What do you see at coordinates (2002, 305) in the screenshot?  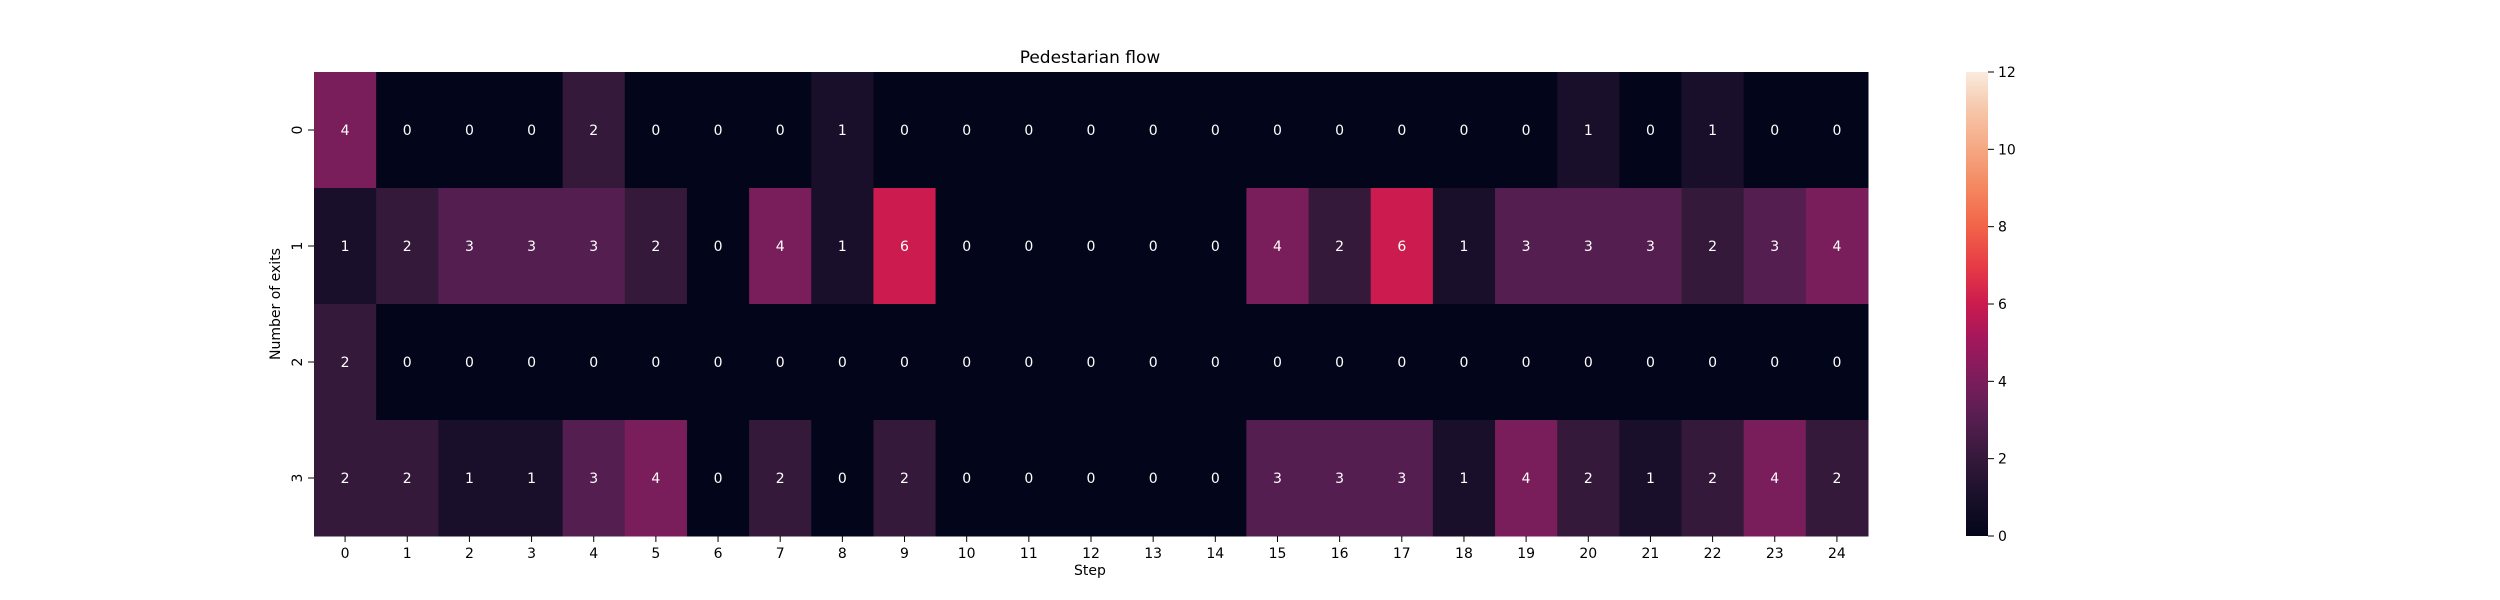 I see `colorbar-tick-label: 6` at bounding box center [2002, 305].